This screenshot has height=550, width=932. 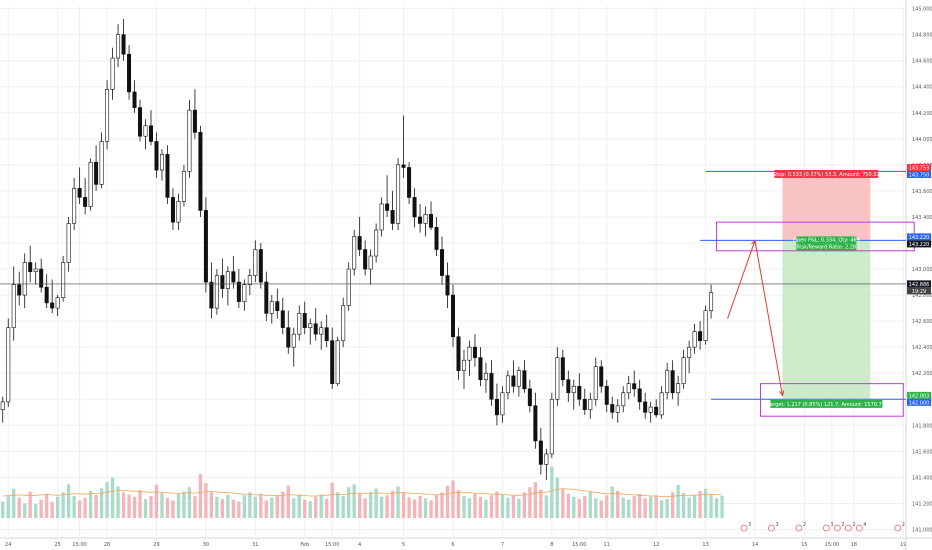 I want to click on x-tick-label: 25, so click(x=57, y=545).